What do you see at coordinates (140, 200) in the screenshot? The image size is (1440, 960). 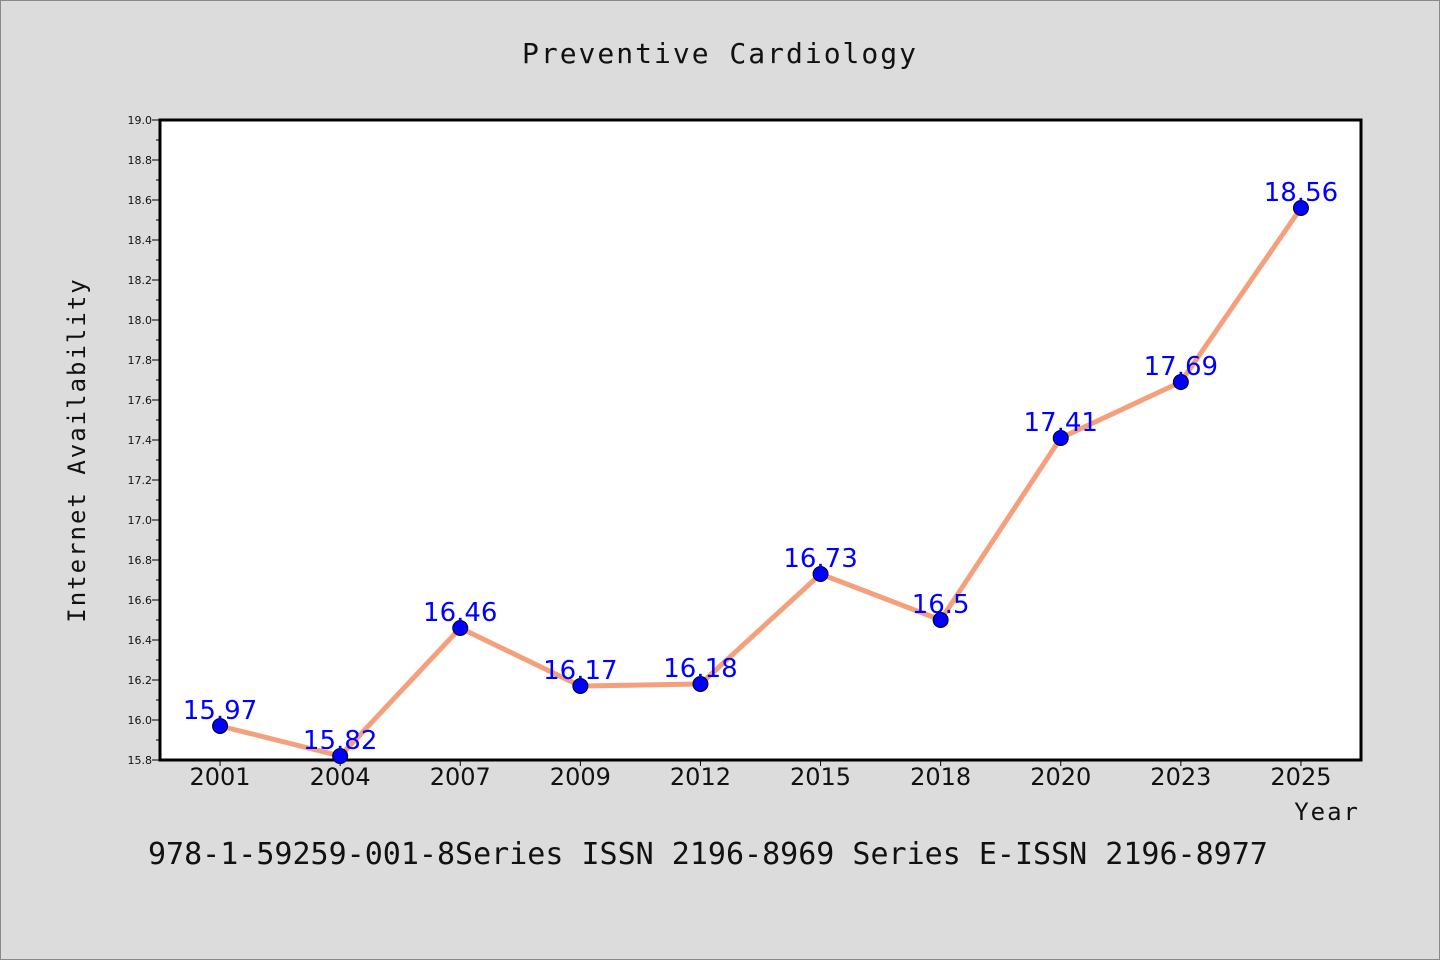 I see `y-tick-label: 18.6` at bounding box center [140, 200].